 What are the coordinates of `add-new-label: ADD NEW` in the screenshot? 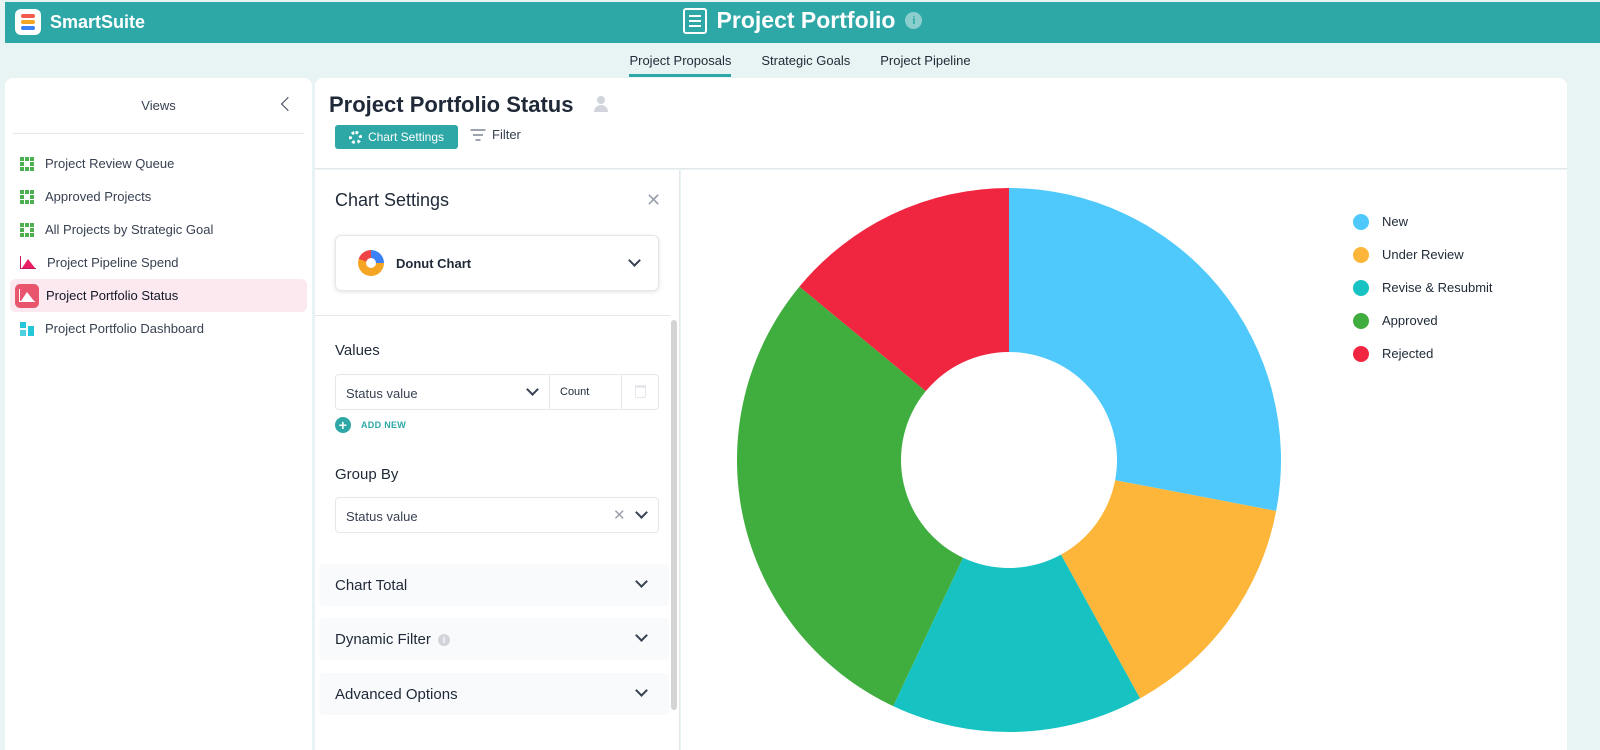 It's located at (384, 425).